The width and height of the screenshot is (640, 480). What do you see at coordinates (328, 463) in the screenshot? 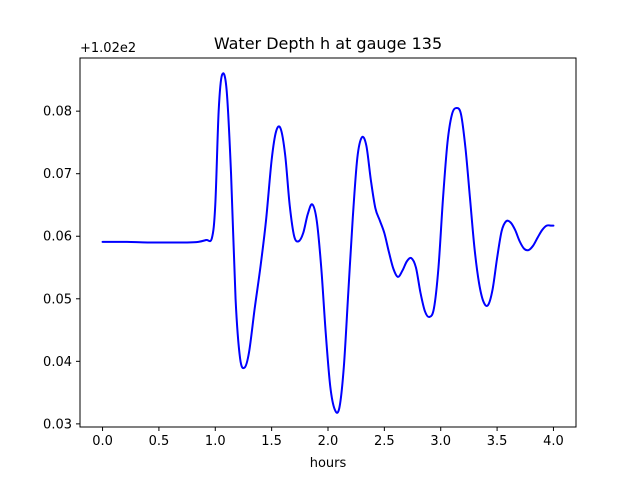
I see `x-axis-label: hours` at bounding box center [328, 463].